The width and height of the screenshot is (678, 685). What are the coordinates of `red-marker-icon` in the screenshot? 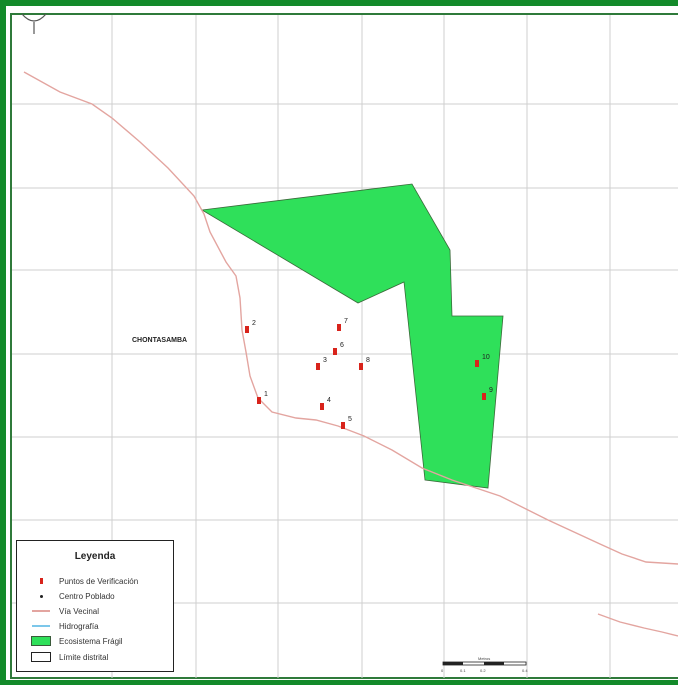 It's located at (41, 581).